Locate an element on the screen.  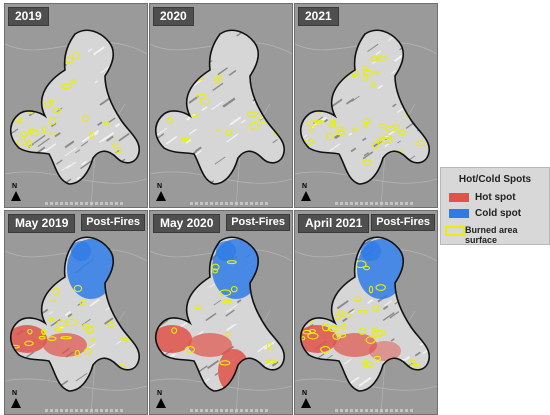
map-panel-may-2020: May 2020 Post-Fires N is located at coordinates (221, 312).